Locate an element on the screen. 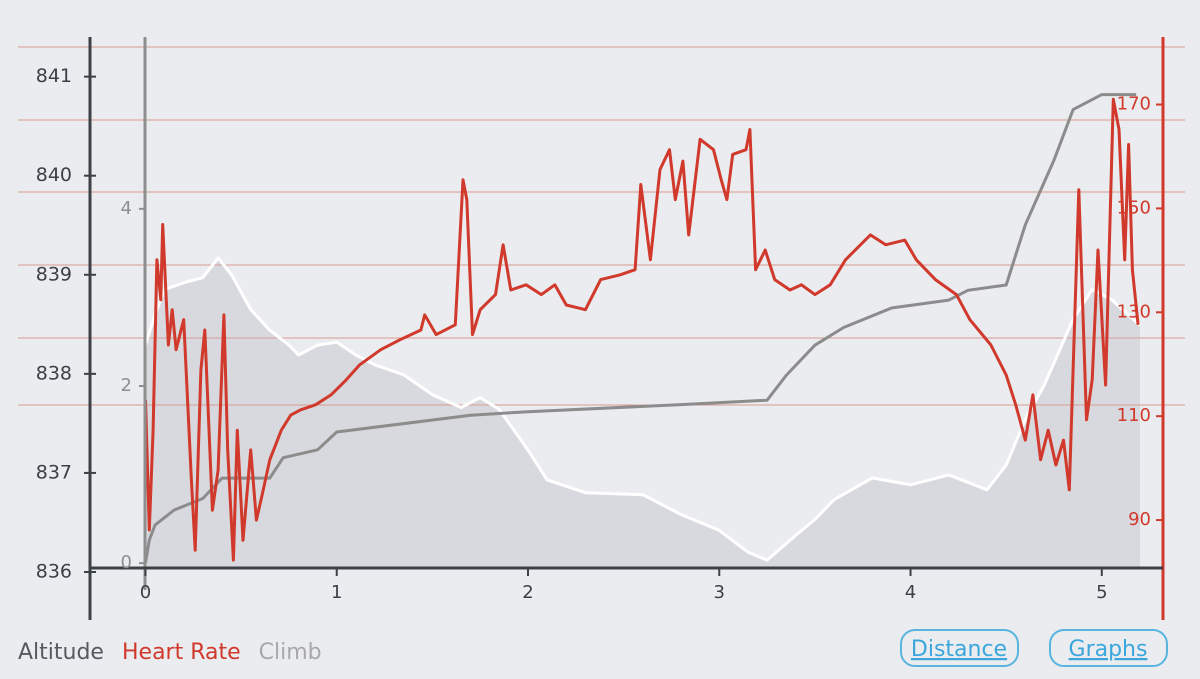 The image size is (1200, 679). y2-tick-label: 90 is located at coordinates (1139, 519).